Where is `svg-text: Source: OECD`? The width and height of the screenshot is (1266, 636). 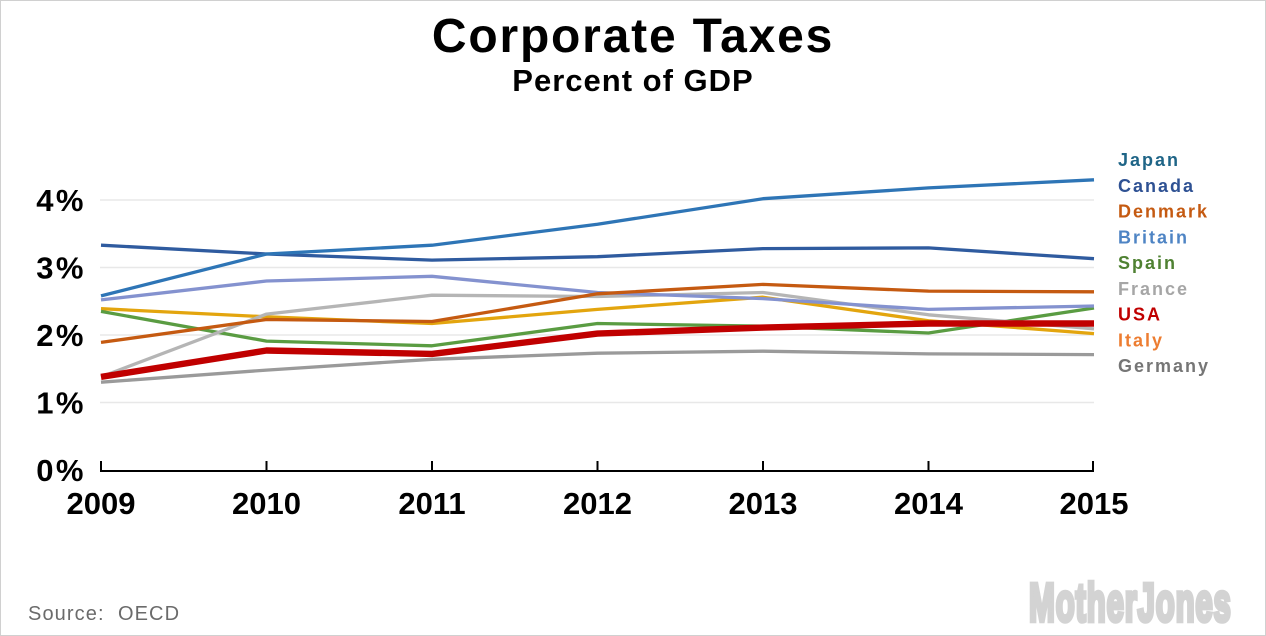 svg-text: Source: OECD is located at coordinates (104, 614).